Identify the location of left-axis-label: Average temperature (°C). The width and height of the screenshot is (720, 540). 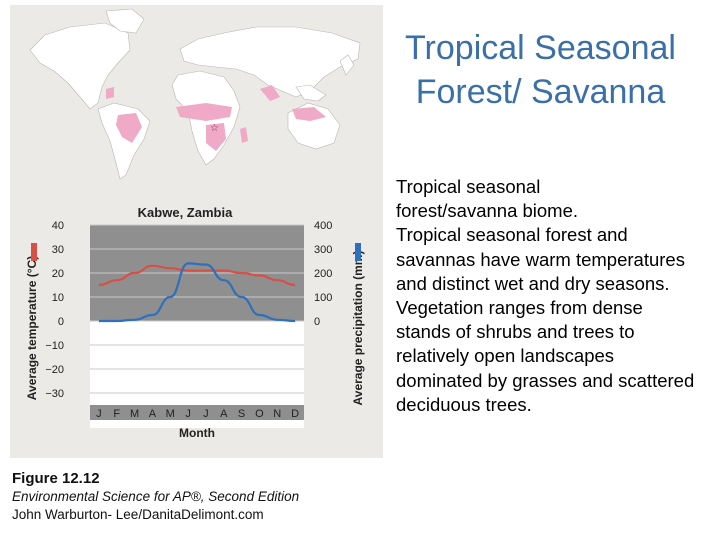
(32, 328).